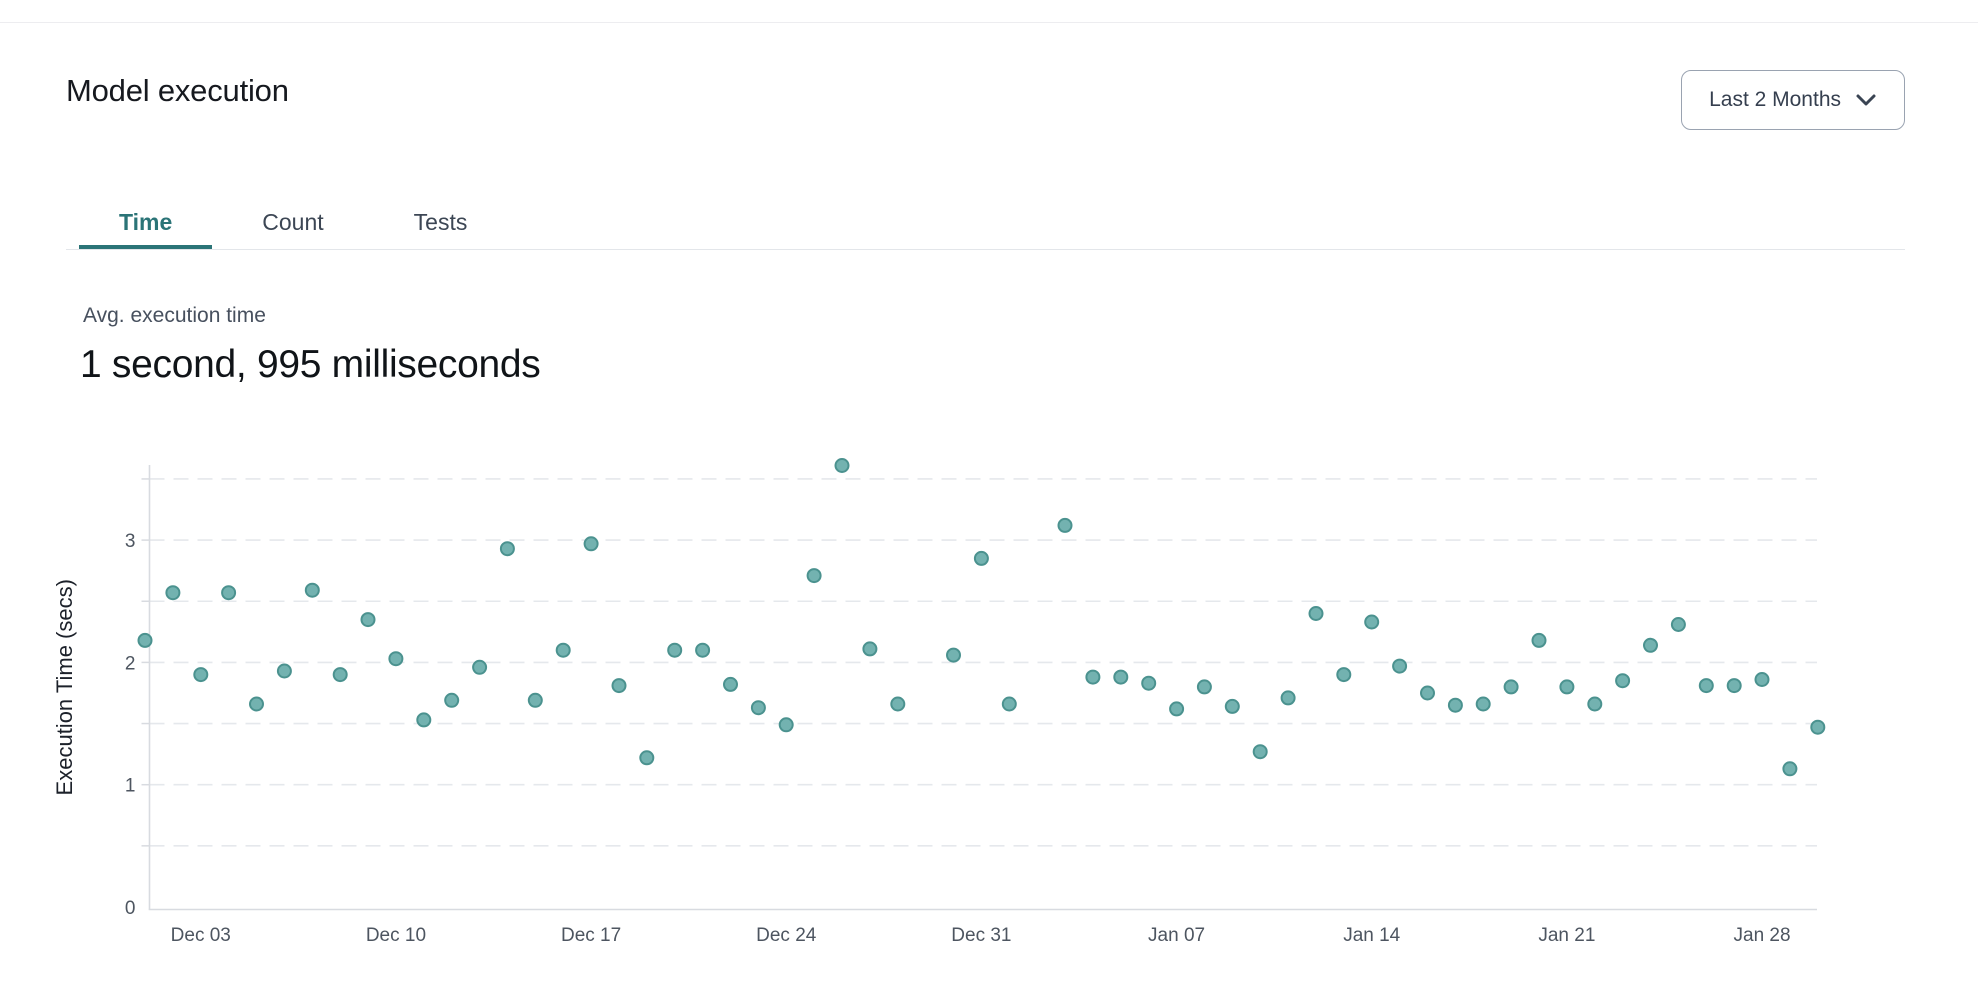  I want to click on date-range-label: Last 2 Months, so click(1775, 99).